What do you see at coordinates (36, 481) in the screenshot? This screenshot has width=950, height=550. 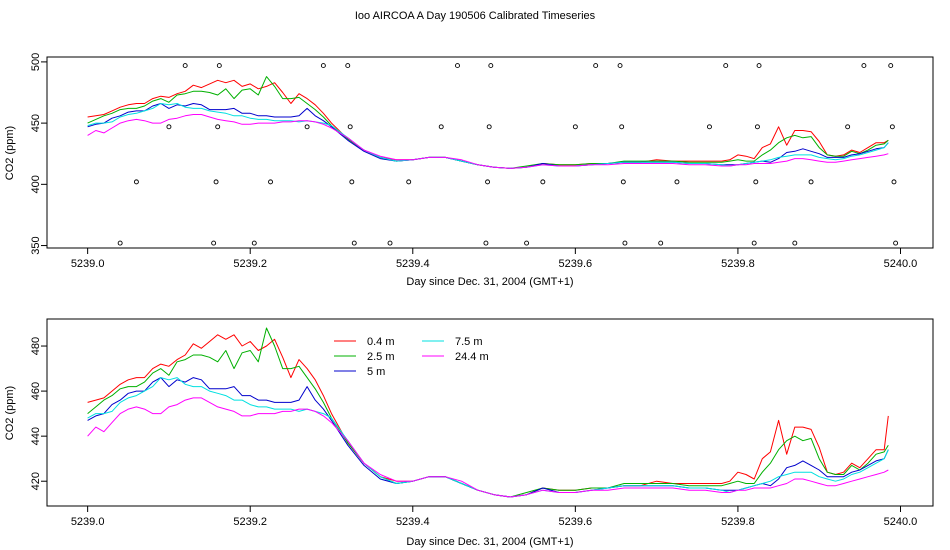 I see `bottom-y-tick-label-0: 420` at bounding box center [36, 481].